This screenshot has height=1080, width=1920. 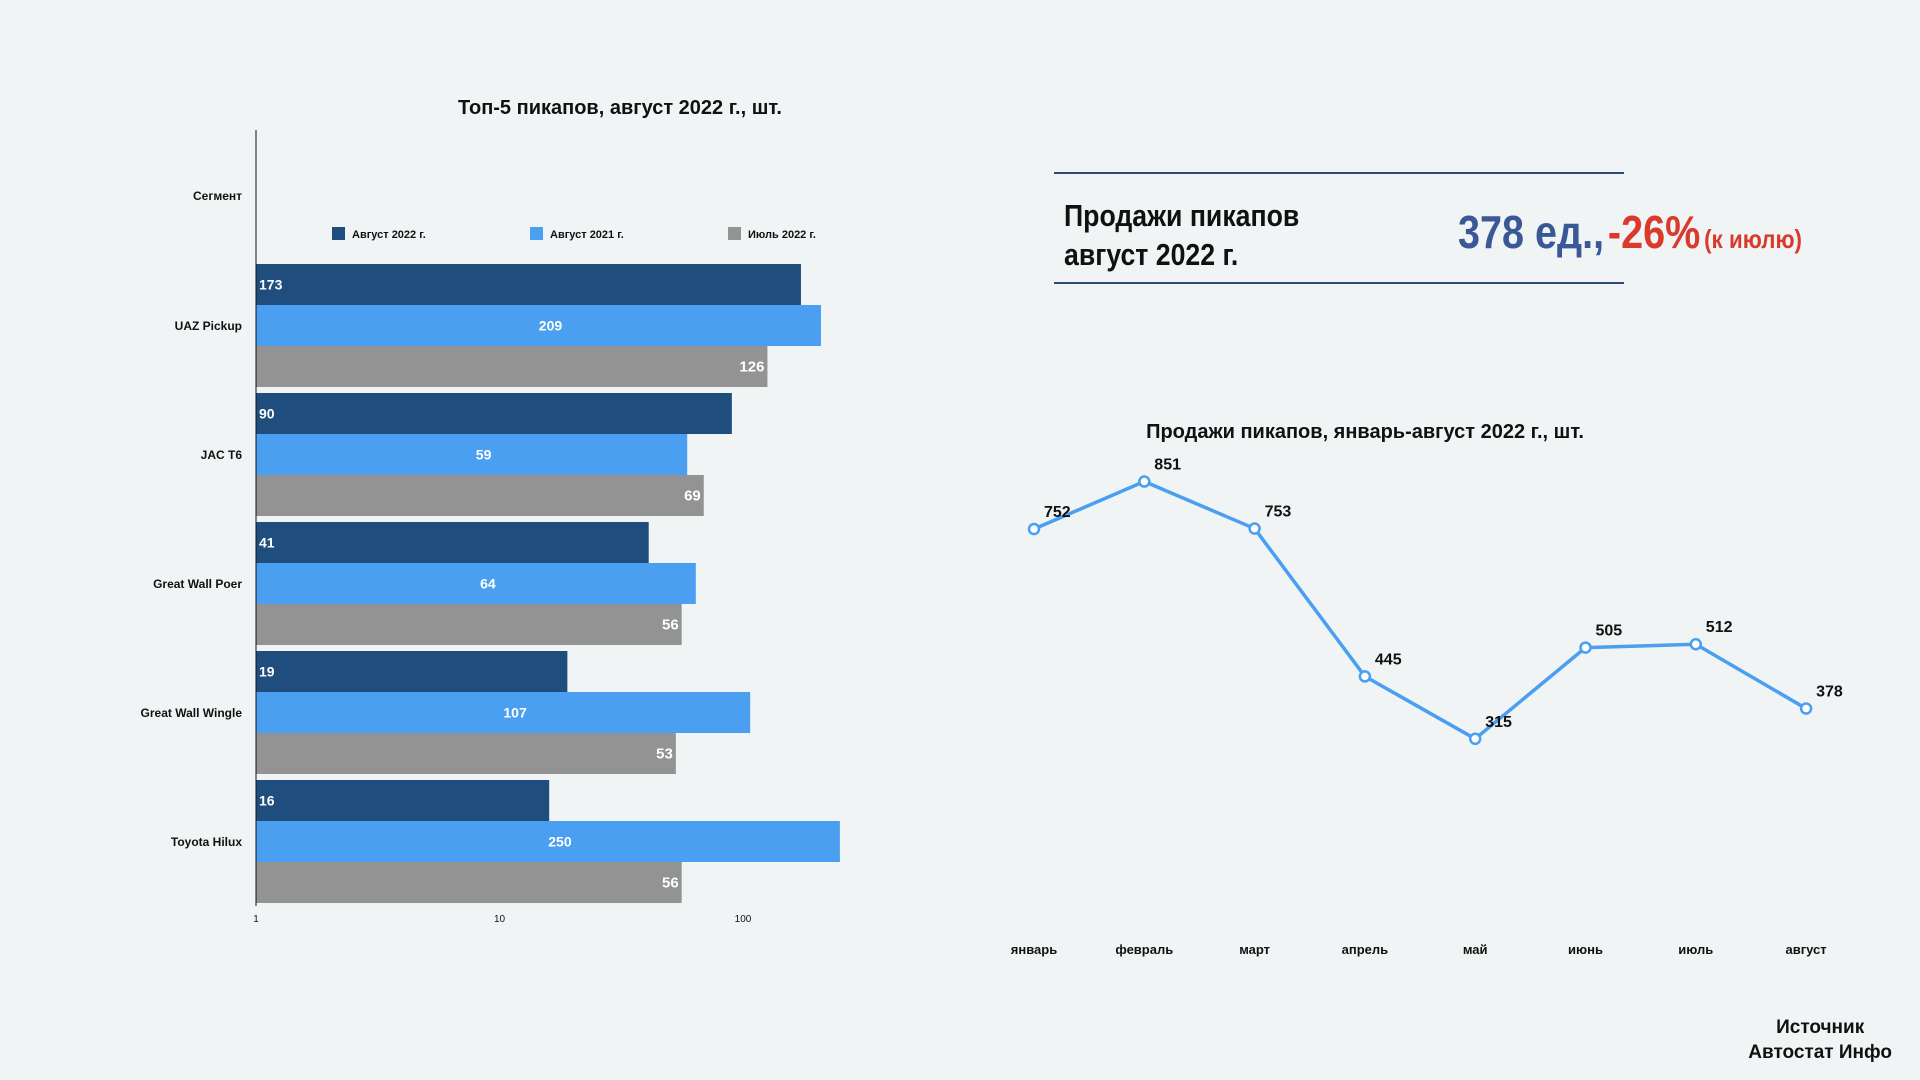 I want to click on category-label: JAC T6, so click(x=222, y=455).